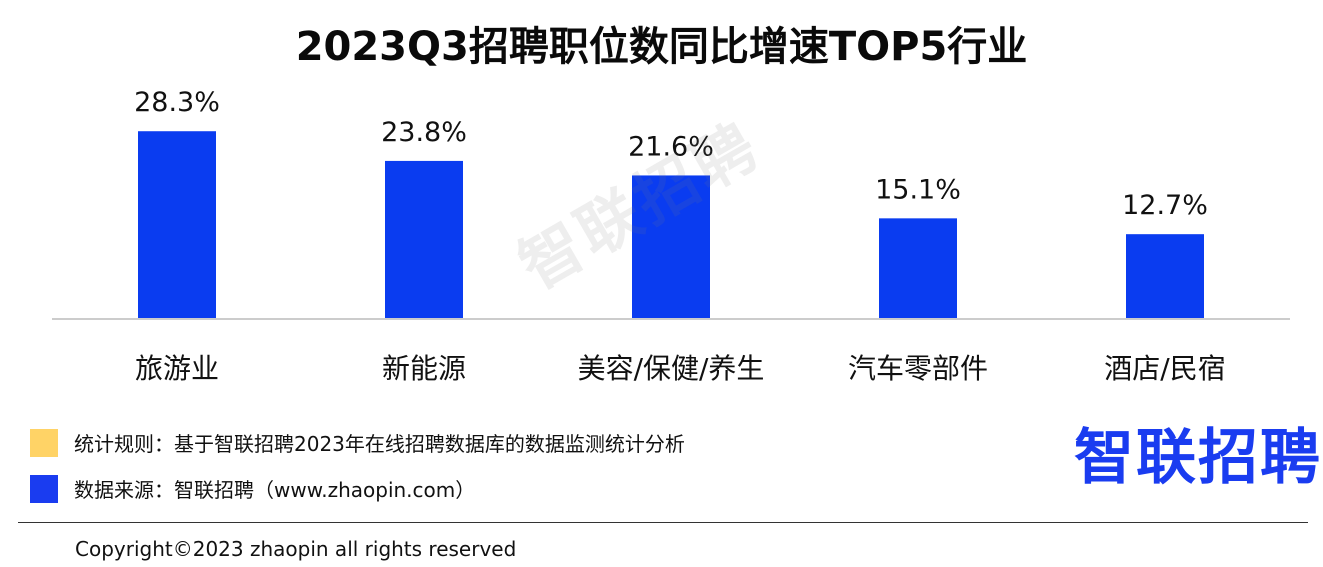 The height and width of the screenshot is (567, 1323). What do you see at coordinates (44, 442) in the screenshot?
I see `rule-swatch` at bounding box center [44, 442].